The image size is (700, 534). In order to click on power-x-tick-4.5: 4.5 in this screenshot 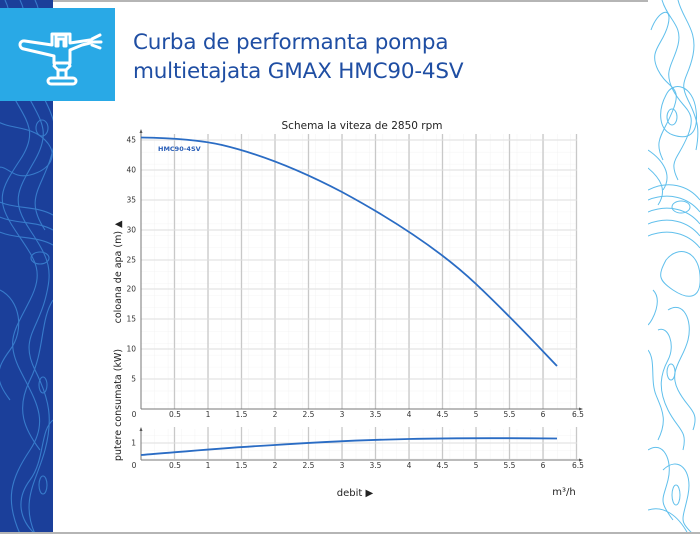, I will do `click(443, 465)`.